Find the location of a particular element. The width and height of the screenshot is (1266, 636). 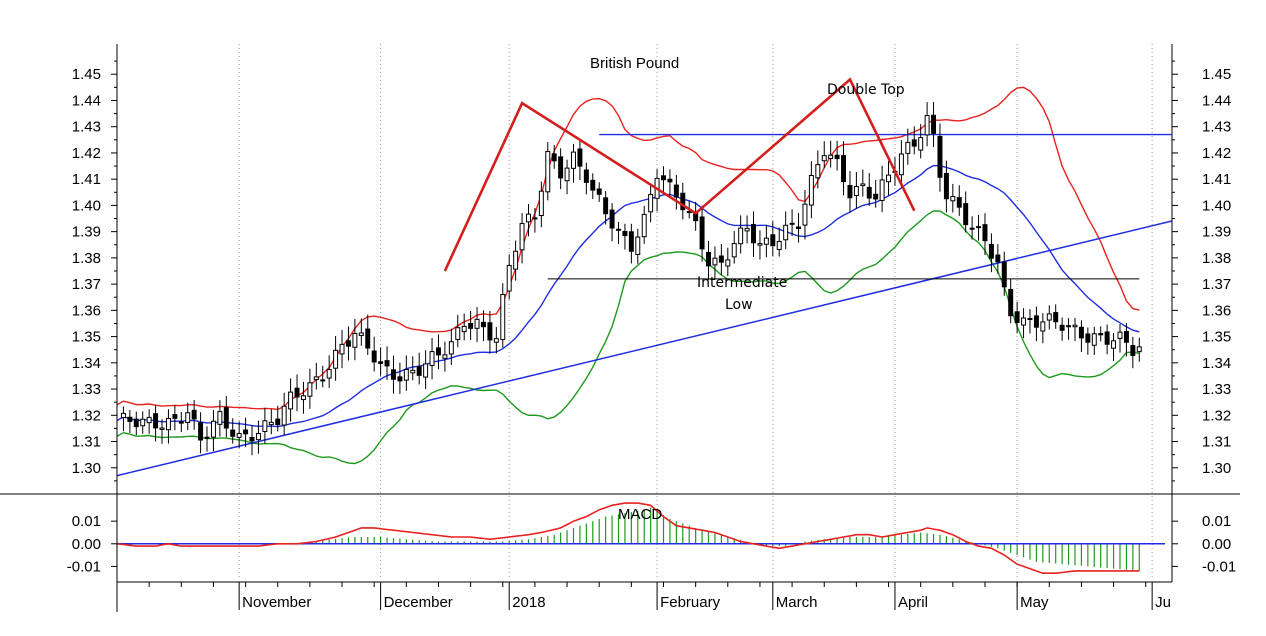

price-tick-label-right: 1.39 is located at coordinates (1216, 232).